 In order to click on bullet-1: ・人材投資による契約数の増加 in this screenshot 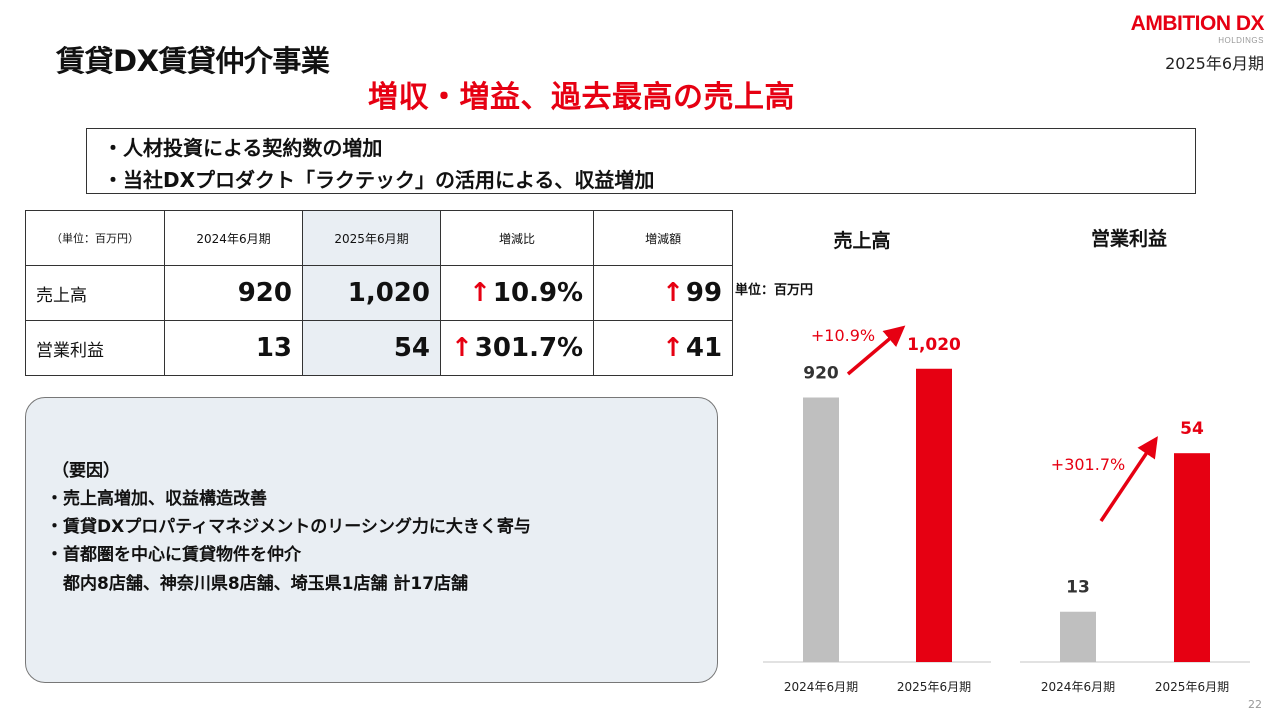, I will do `click(243, 148)`.